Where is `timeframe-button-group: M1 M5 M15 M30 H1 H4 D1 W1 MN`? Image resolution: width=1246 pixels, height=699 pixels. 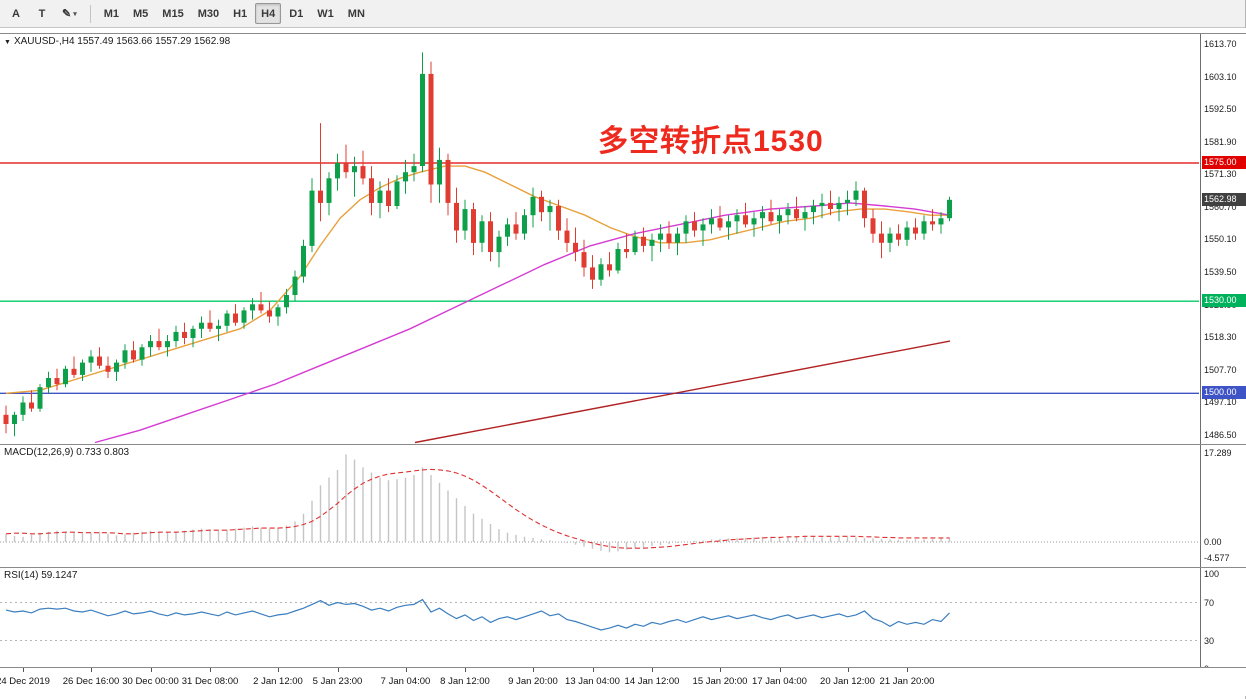 timeframe-button-group: M1 M5 M15 M30 H1 H4 D1 W1 MN is located at coordinates (234, 13).